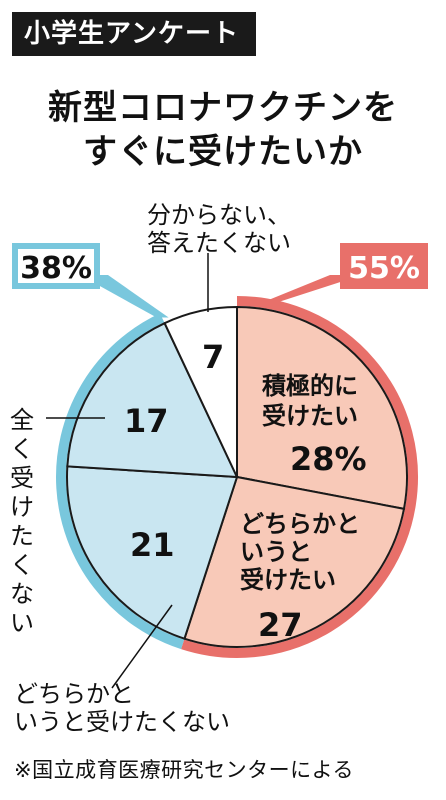  I want to click on group-negative-label: 38%, so click(56, 268).